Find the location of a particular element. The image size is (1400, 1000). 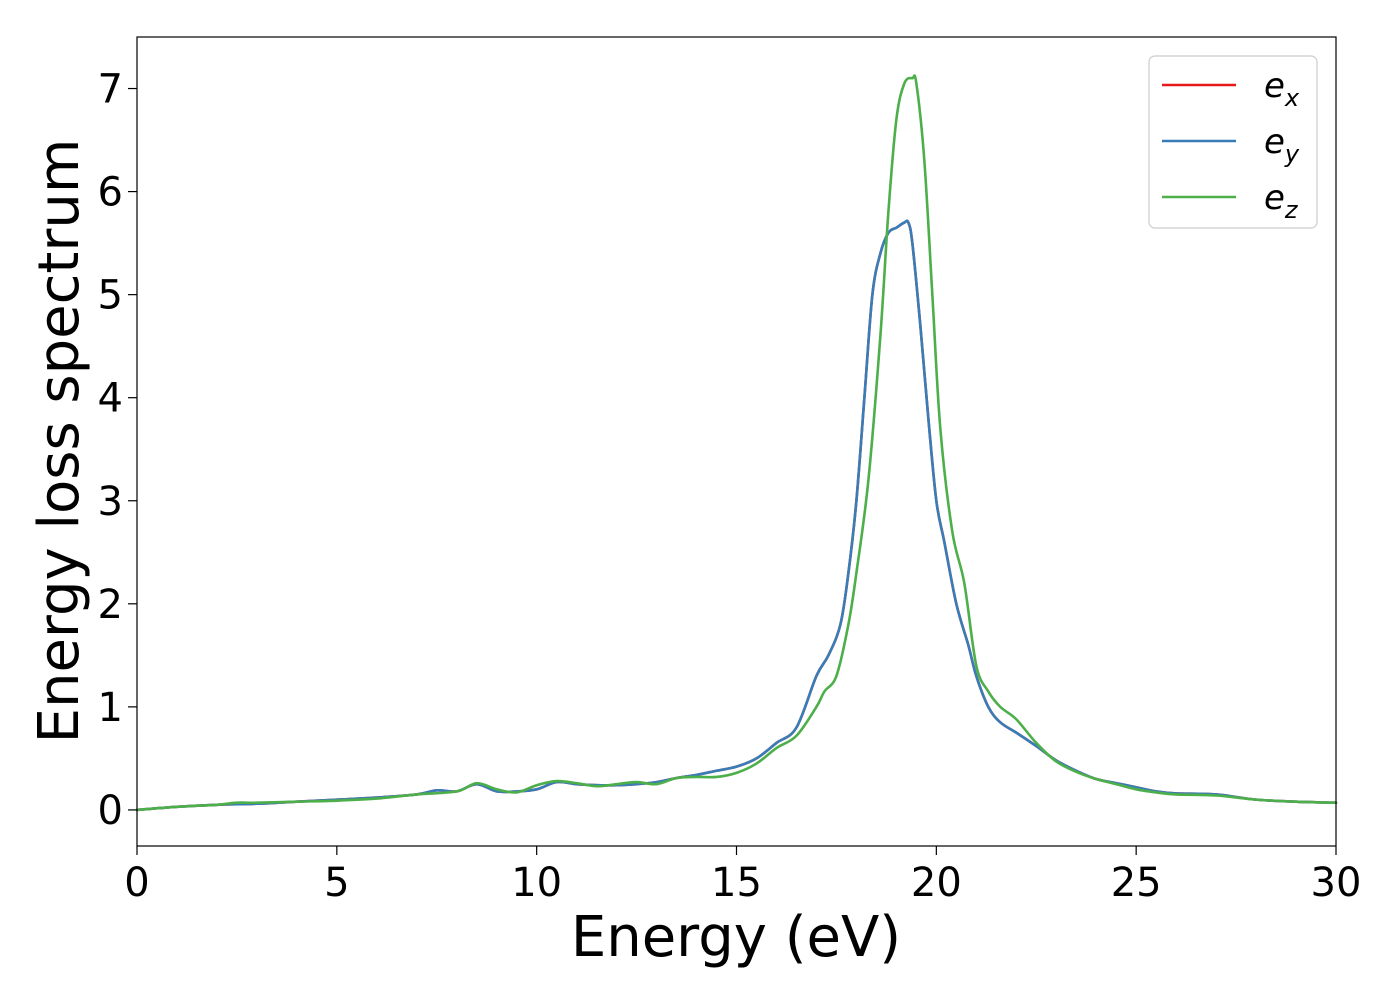

x-tick-label: 10 is located at coordinates (536, 883).